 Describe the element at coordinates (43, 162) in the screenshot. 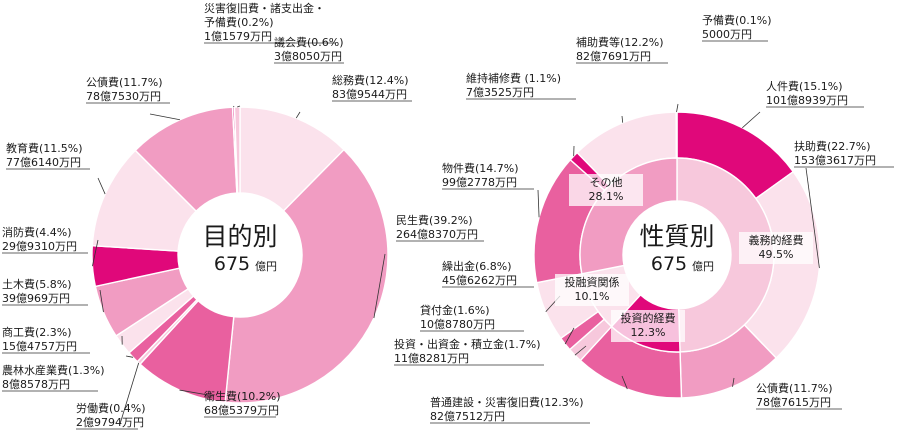

I see `purpose-label-8-label2: 77億6140万円` at that location.